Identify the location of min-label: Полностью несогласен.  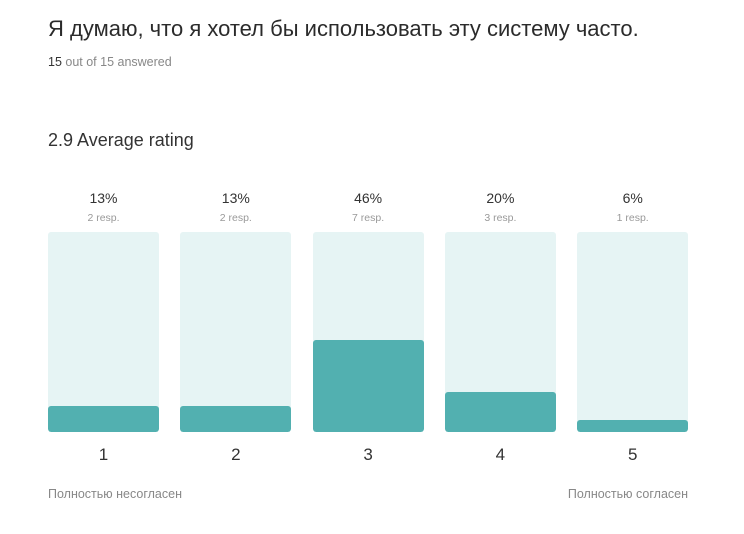
(115, 494).